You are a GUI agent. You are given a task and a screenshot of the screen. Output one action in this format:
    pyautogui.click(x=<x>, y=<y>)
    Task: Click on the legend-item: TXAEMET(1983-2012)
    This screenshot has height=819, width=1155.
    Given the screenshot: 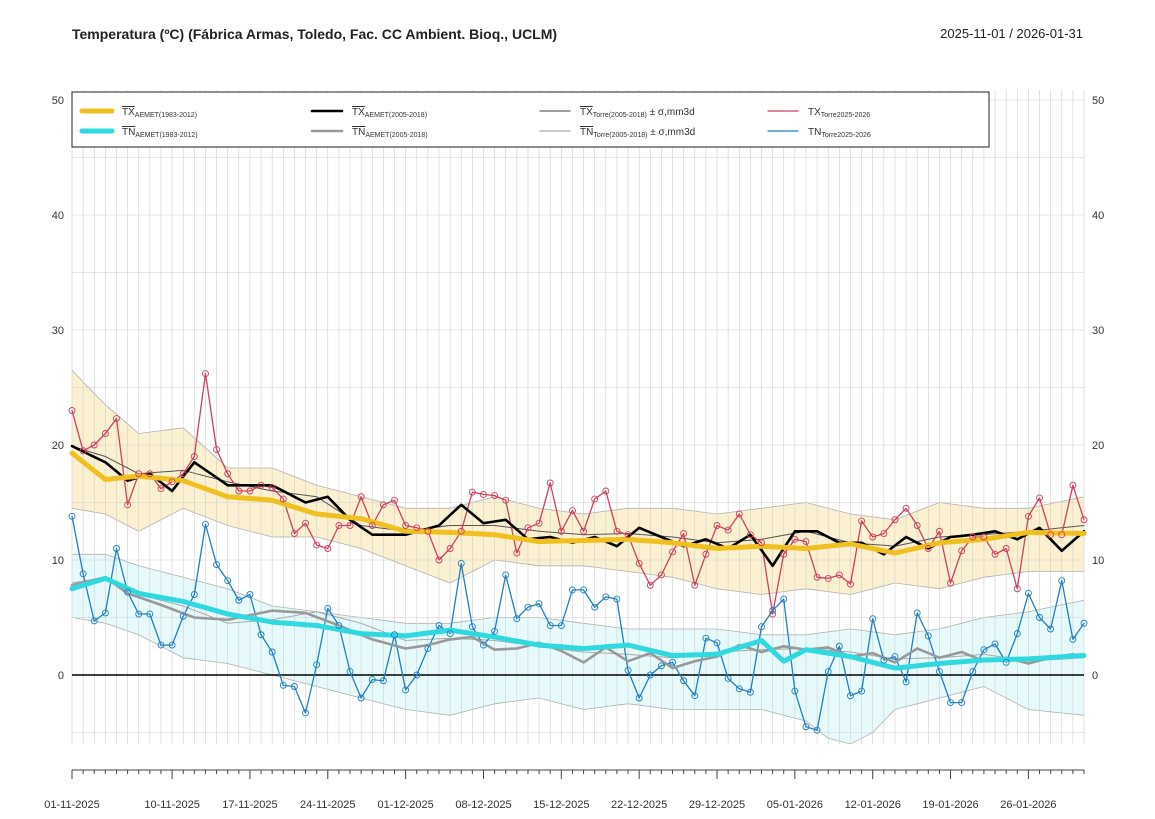 What is the action you would take?
    pyautogui.click(x=138, y=113)
    